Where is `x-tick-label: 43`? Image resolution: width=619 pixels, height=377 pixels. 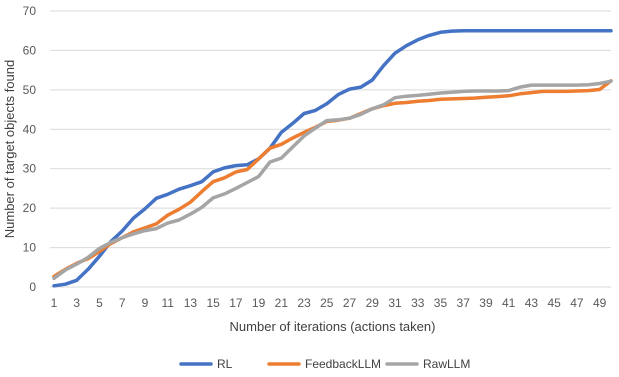
x-tick-label: 43 is located at coordinates (532, 303).